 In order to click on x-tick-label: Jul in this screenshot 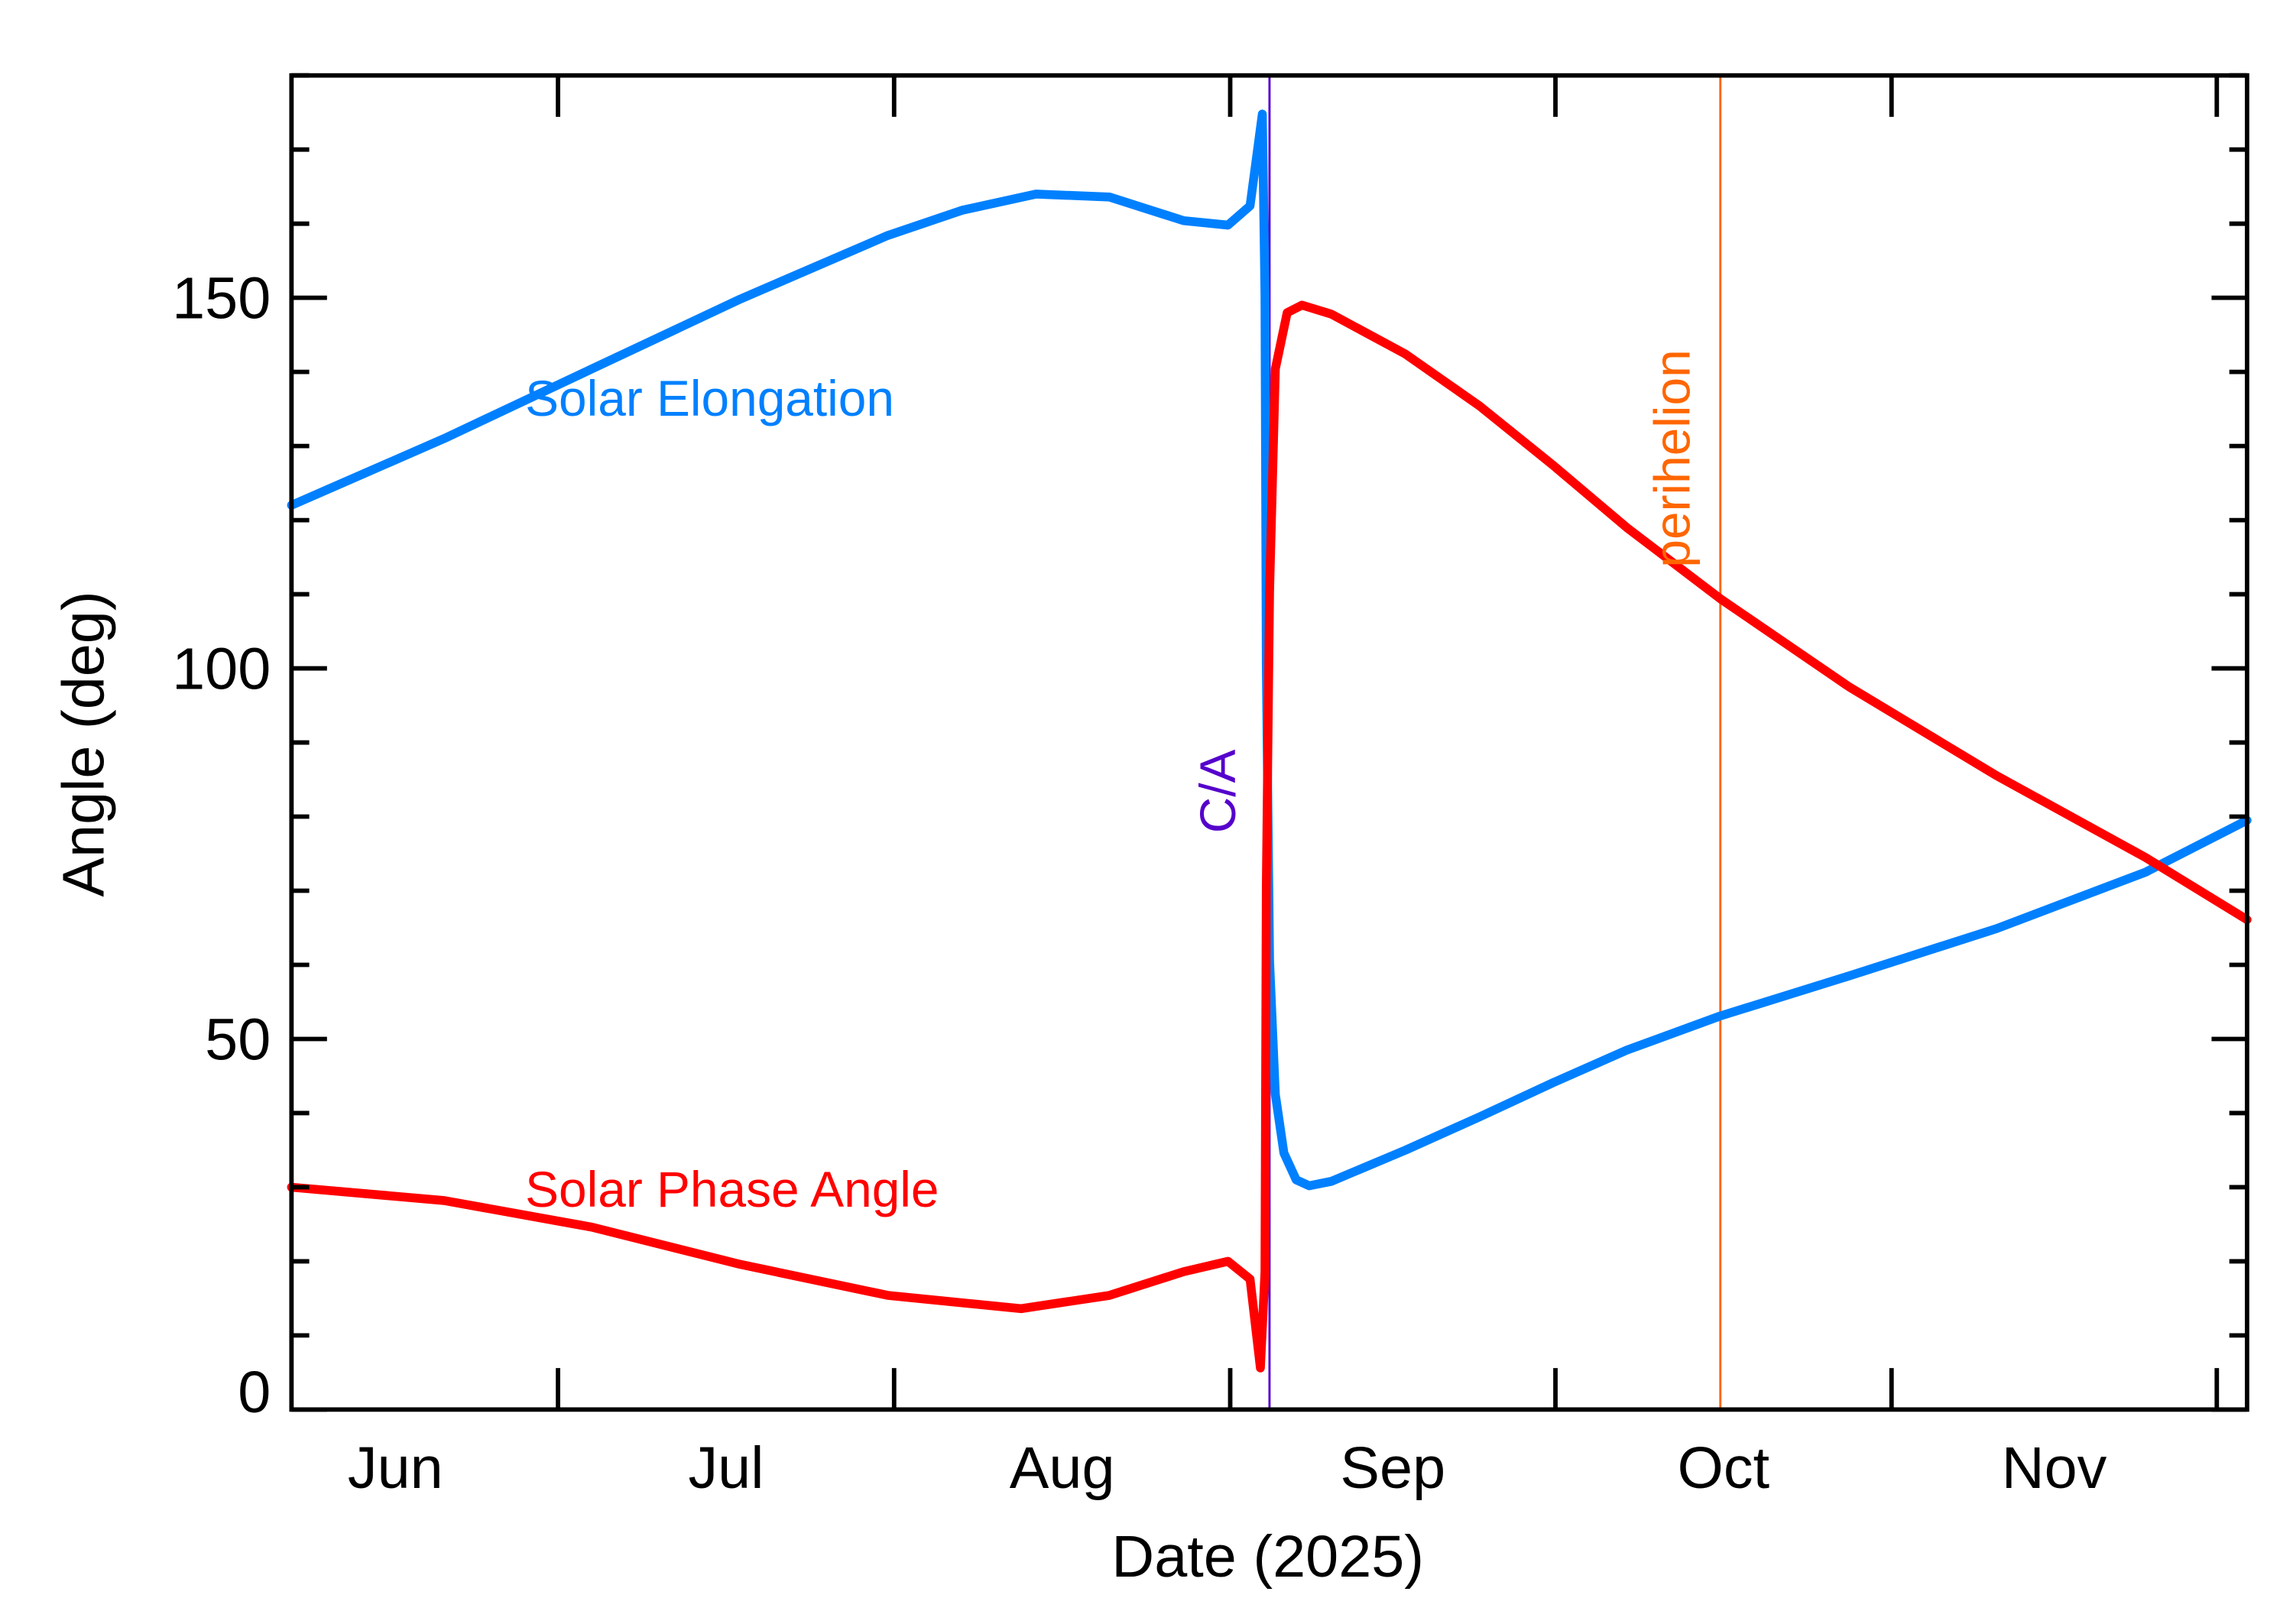, I will do `click(726, 1468)`.